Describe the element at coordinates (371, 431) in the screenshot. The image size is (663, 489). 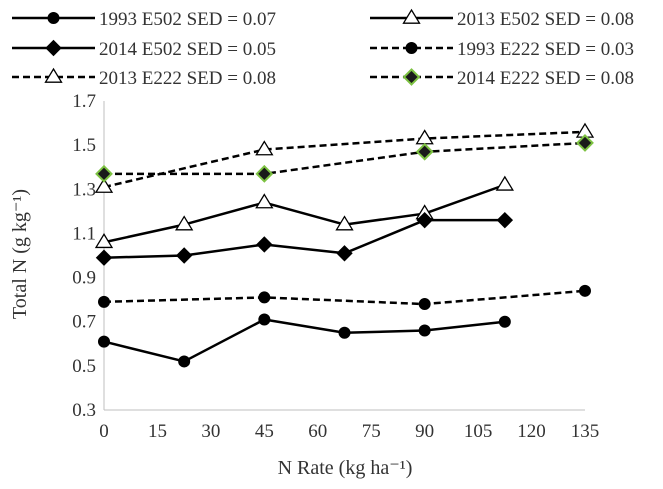
I see `x-tick-label: 75` at that location.